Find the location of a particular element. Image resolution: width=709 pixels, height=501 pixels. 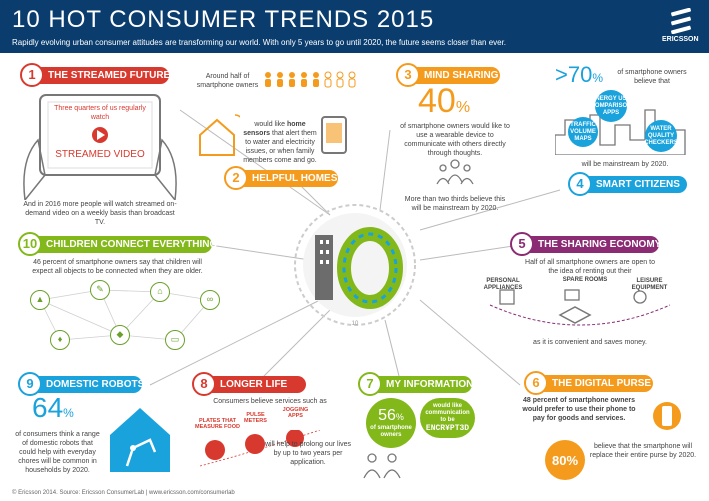

trend-4-number: 4 is located at coordinates (580, 184).